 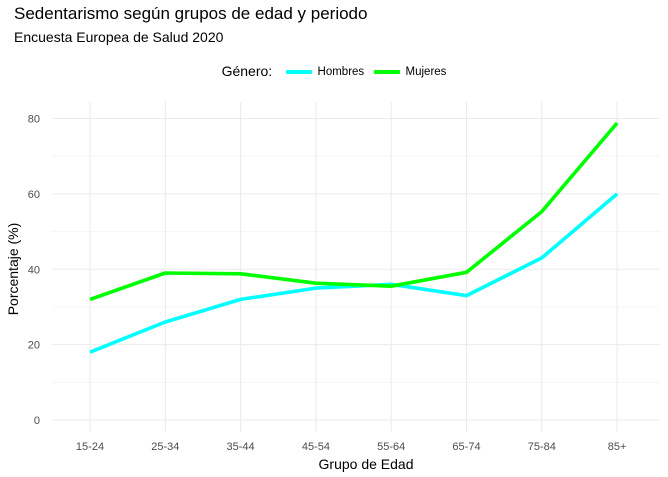 What do you see at coordinates (466, 447) in the screenshot?
I see `x-tick-label: 65-74` at bounding box center [466, 447].